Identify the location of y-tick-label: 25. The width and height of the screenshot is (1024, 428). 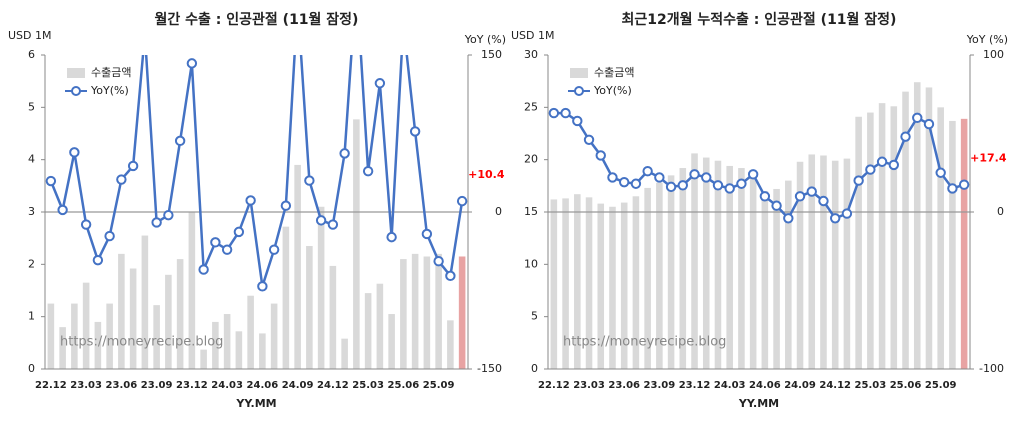
(531, 106).